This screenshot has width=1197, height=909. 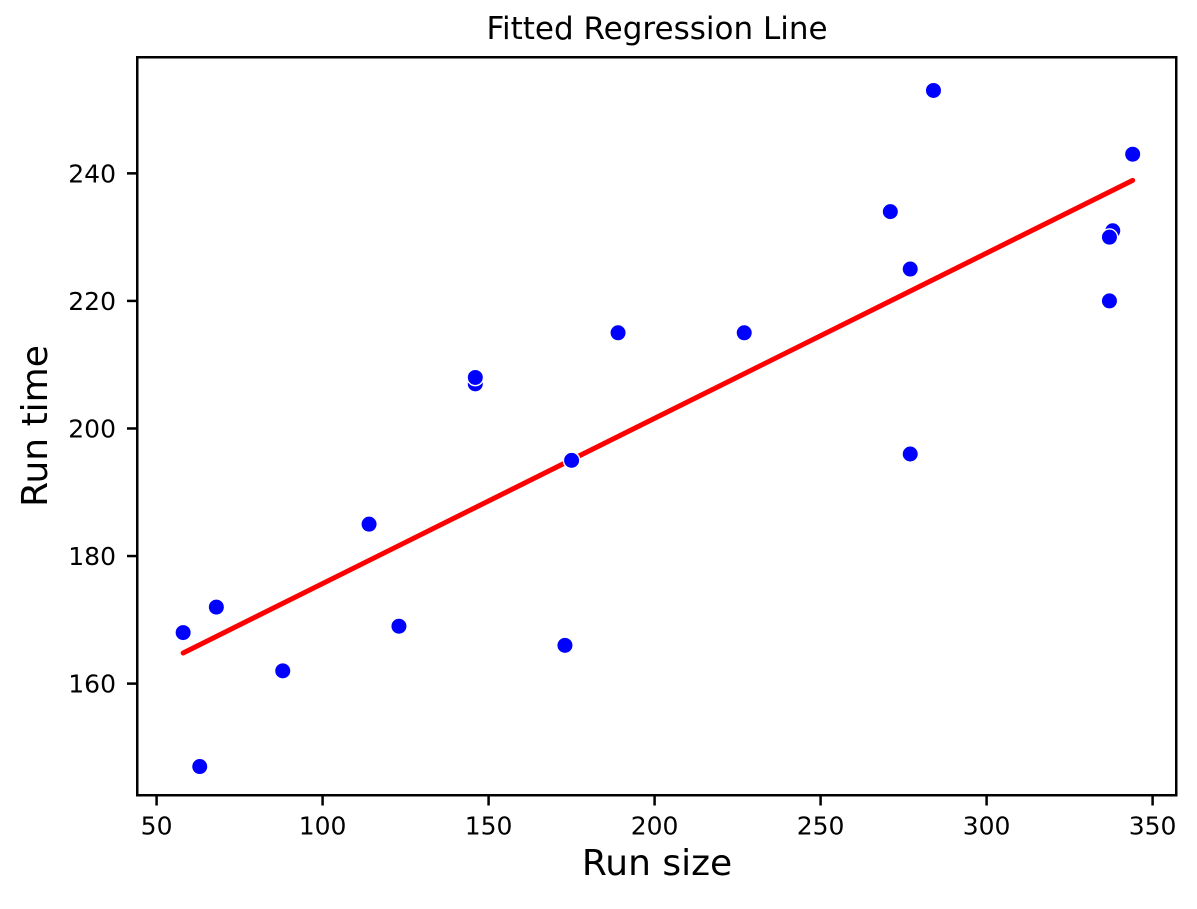 What do you see at coordinates (821, 826) in the screenshot?
I see `x-tick-label: 250` at bounding box center [821, 826].